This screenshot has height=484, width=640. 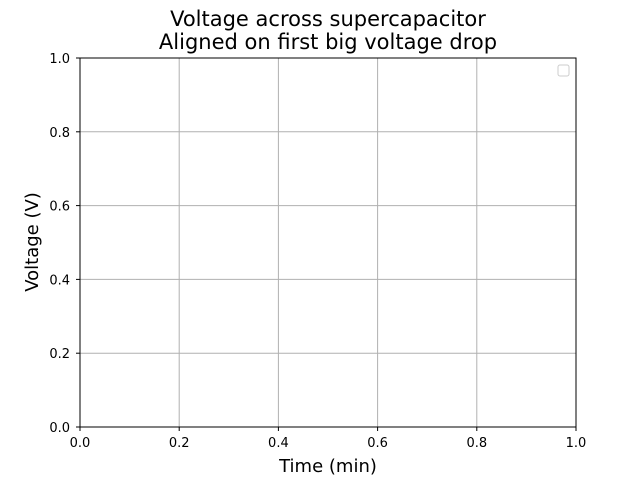 What do you see at coordinates (328, 439) in the screenshot?
I see `x-axis-ticks: 0.0 0.2 0.4 0.6 0.8 1.0` at bounding box center [328, 439].